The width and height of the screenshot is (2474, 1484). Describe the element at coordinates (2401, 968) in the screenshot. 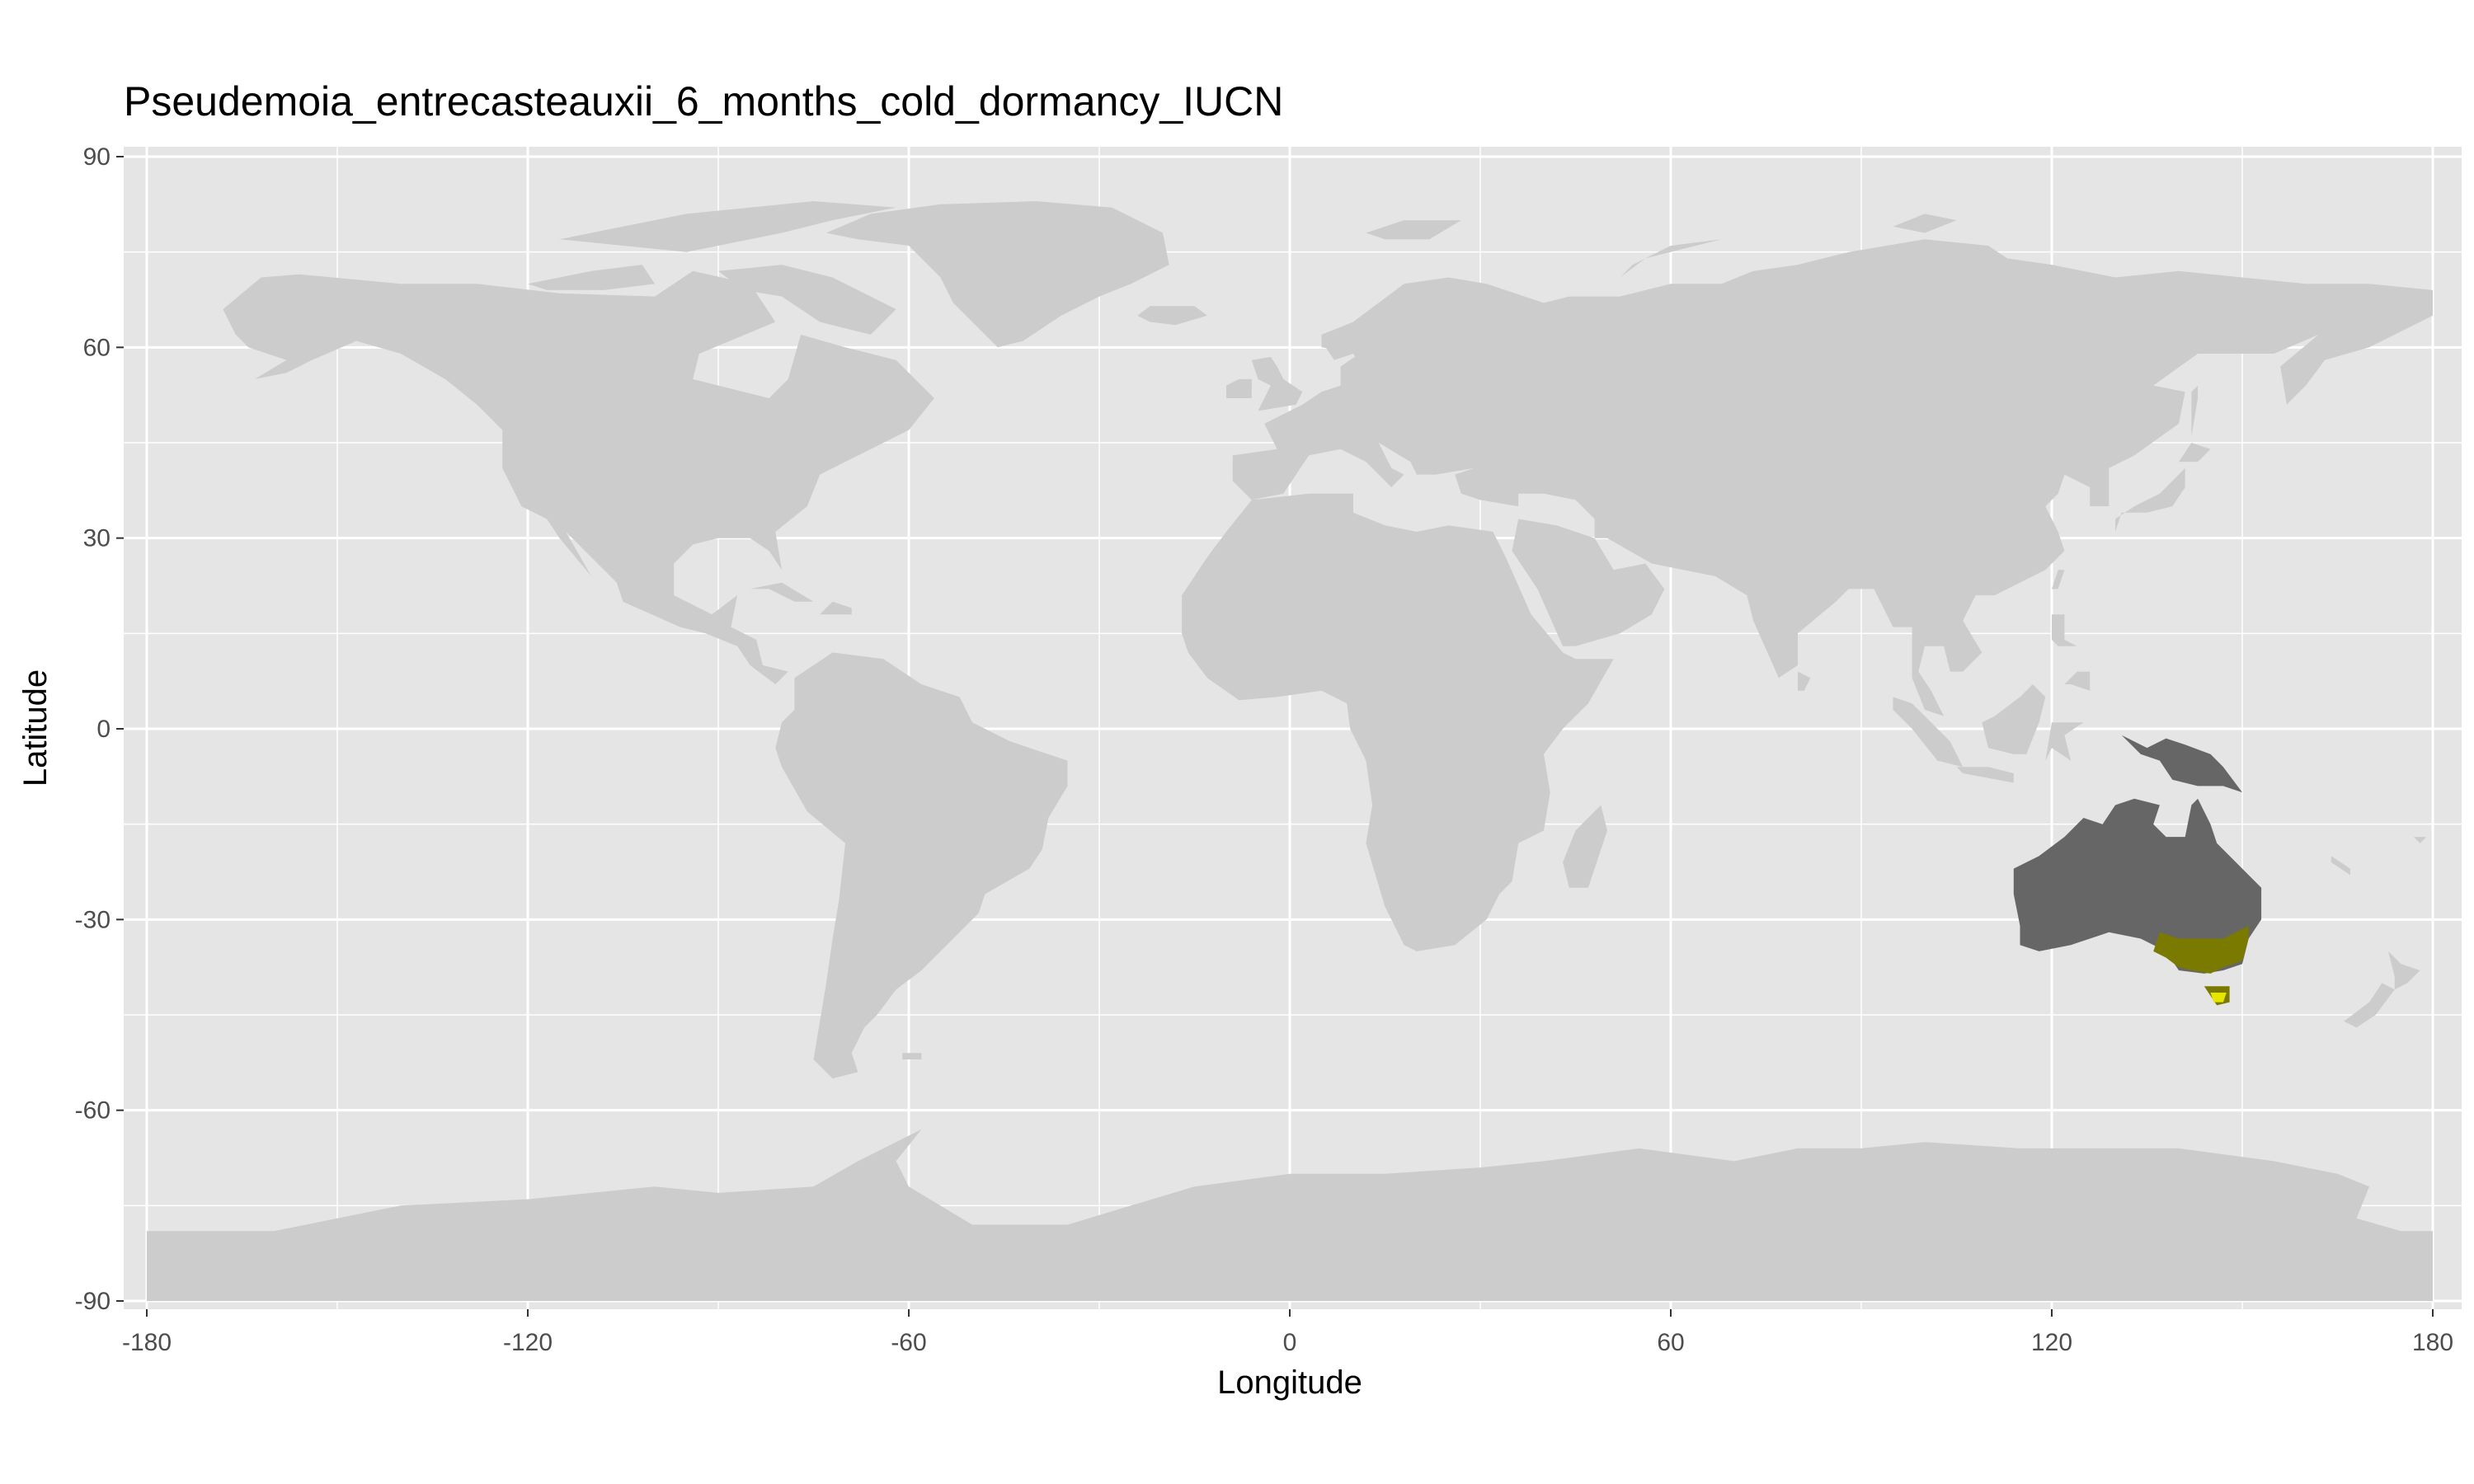

I see `land-tasman-north-island` at that location.